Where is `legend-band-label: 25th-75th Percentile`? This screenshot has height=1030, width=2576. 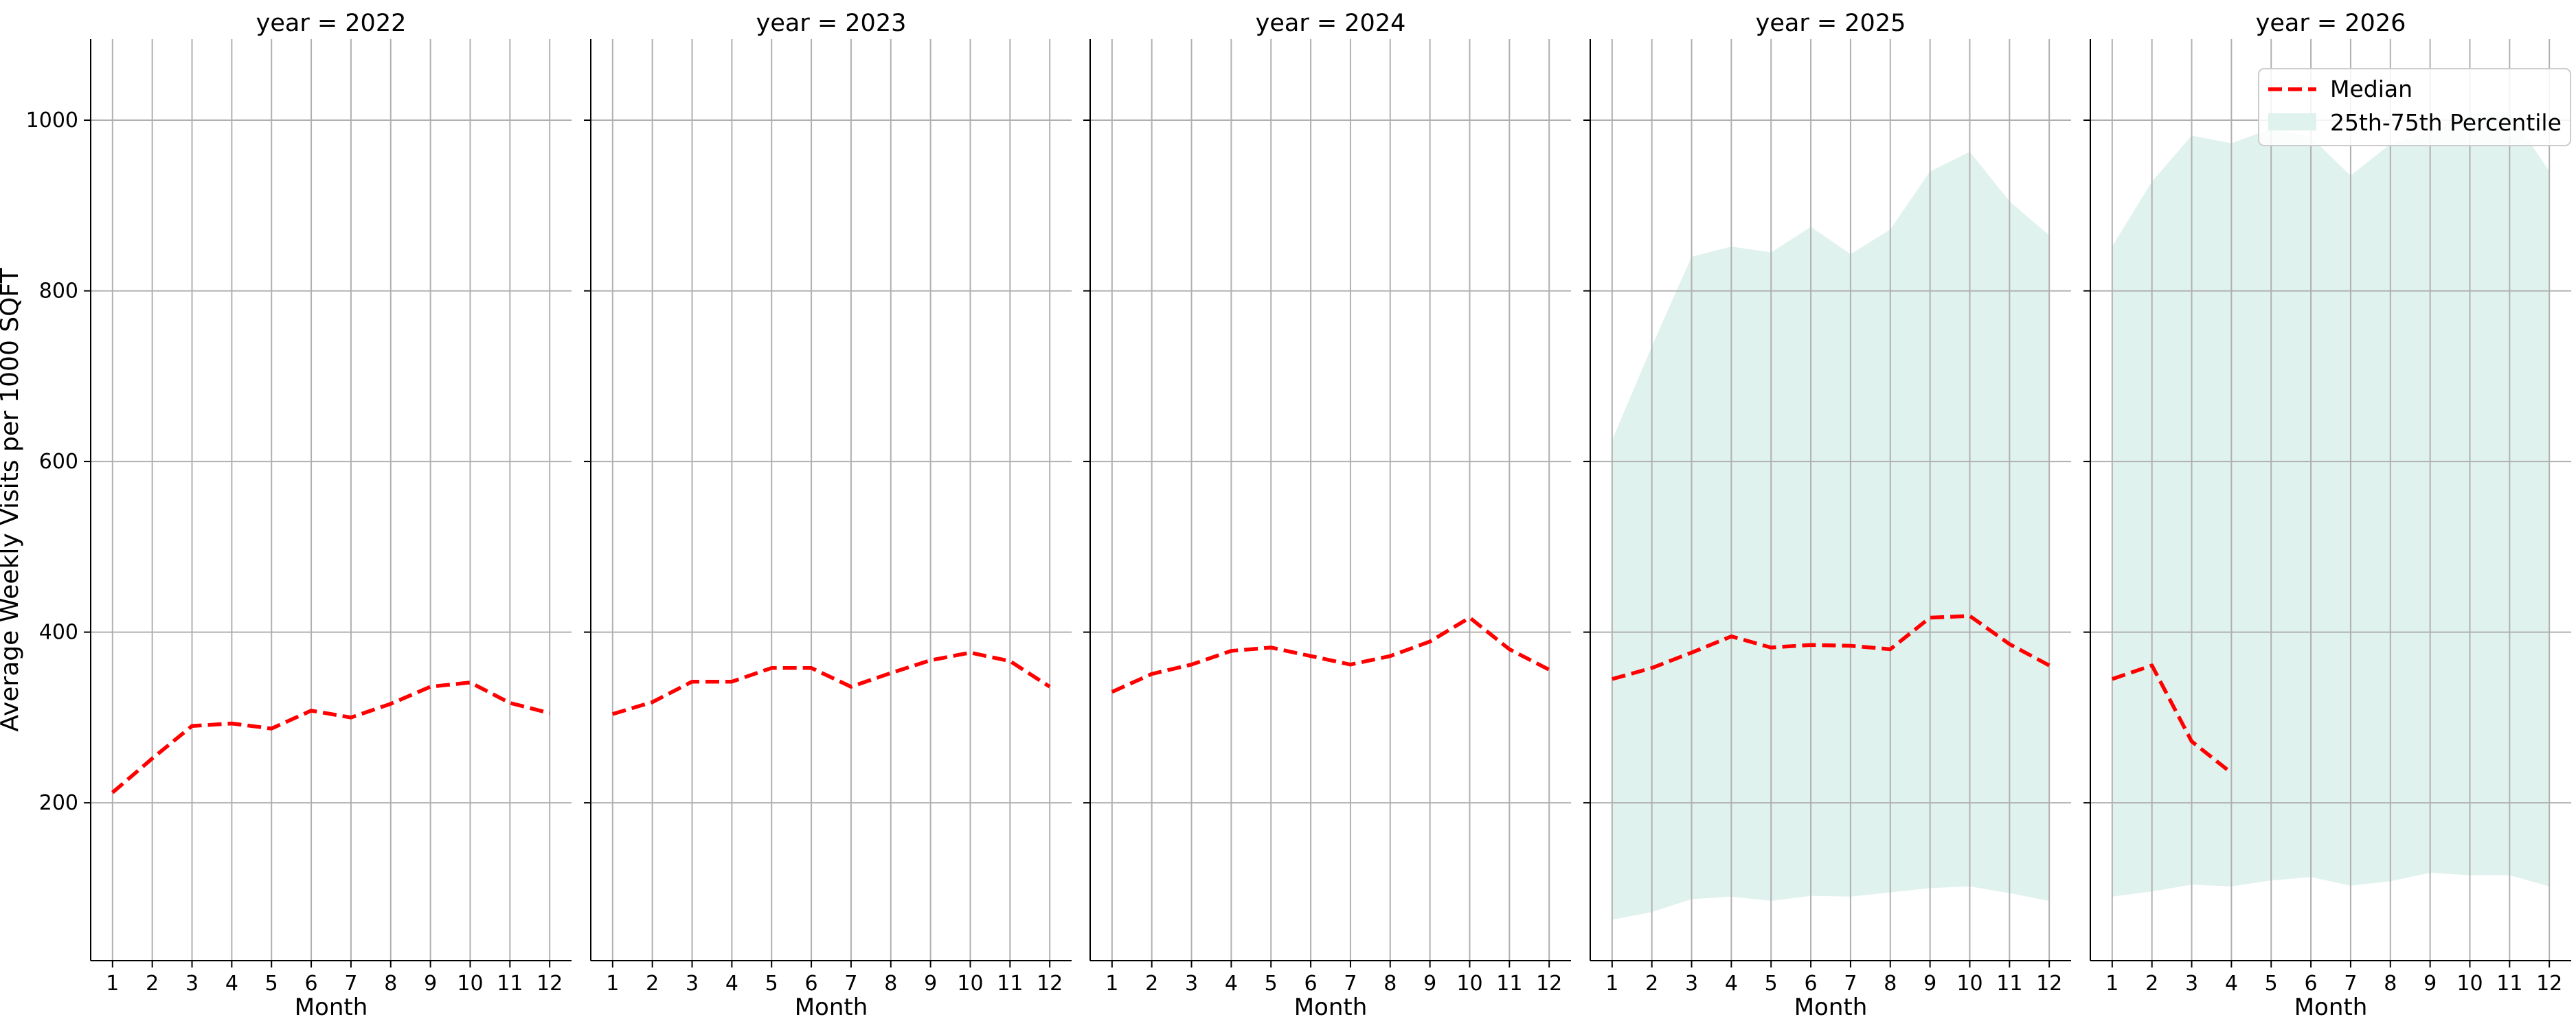 legend-band-label: 25th-75th Percentile is located at coordinates (2446, 122).